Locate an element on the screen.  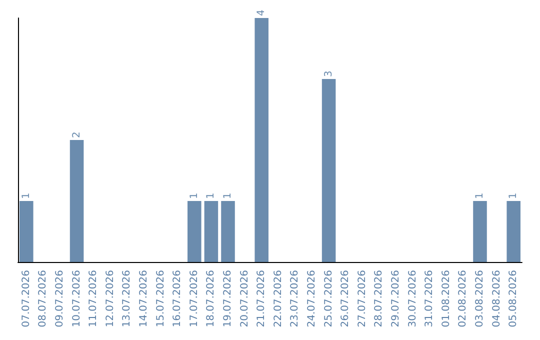
x-tick-label: 17.07.2026 is located at coordinates (194, 299).